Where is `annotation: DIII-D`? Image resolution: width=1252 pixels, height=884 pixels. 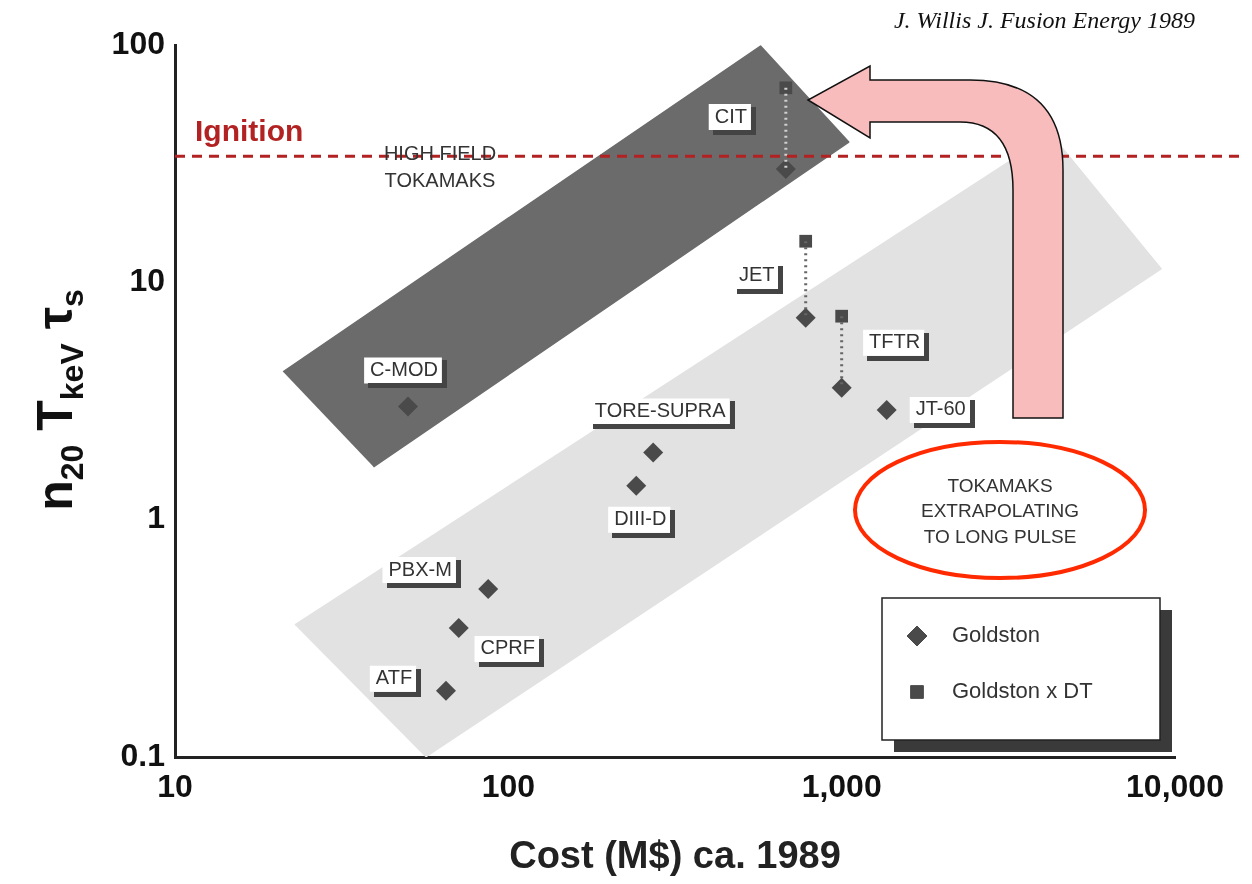
annotation: DIII-D is located at coordinates (640, 518).